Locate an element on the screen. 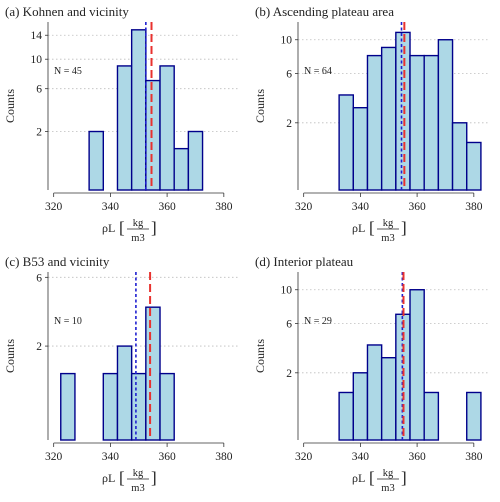 Image resolution: width=500 pixels, height=502 pixels. sample-size-label: N = 10 is located at coordinates (68, 321).